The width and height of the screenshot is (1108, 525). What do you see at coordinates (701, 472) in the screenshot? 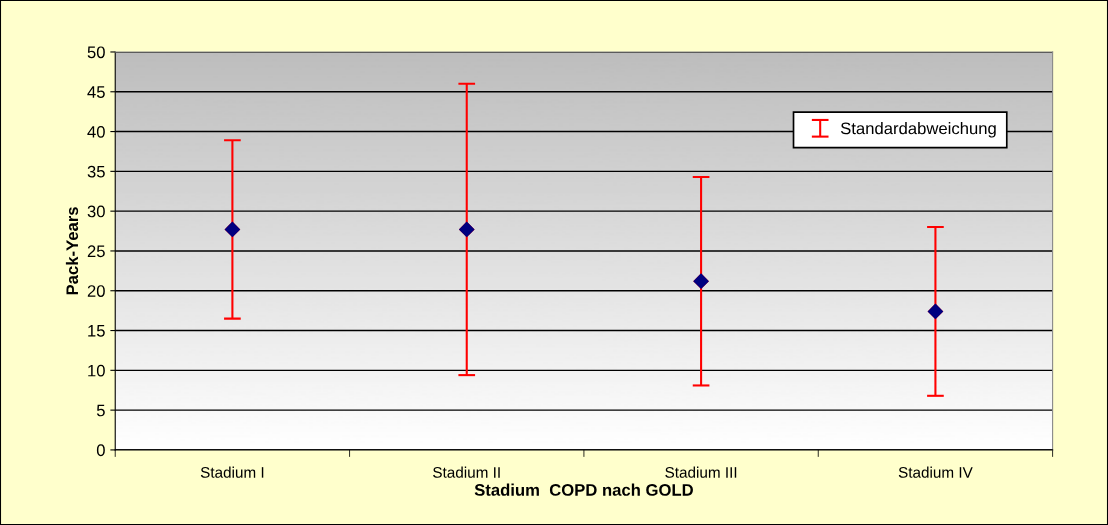
I see `x-tick-label: Stadium III` at bounding box center [701, 472].